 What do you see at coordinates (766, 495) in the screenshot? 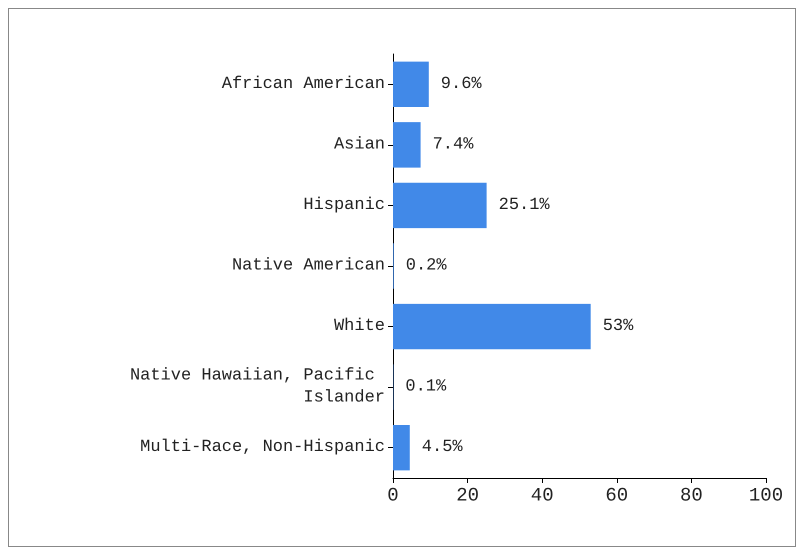
I see `x-tick-label: 100` at bounding box center [766, 495].